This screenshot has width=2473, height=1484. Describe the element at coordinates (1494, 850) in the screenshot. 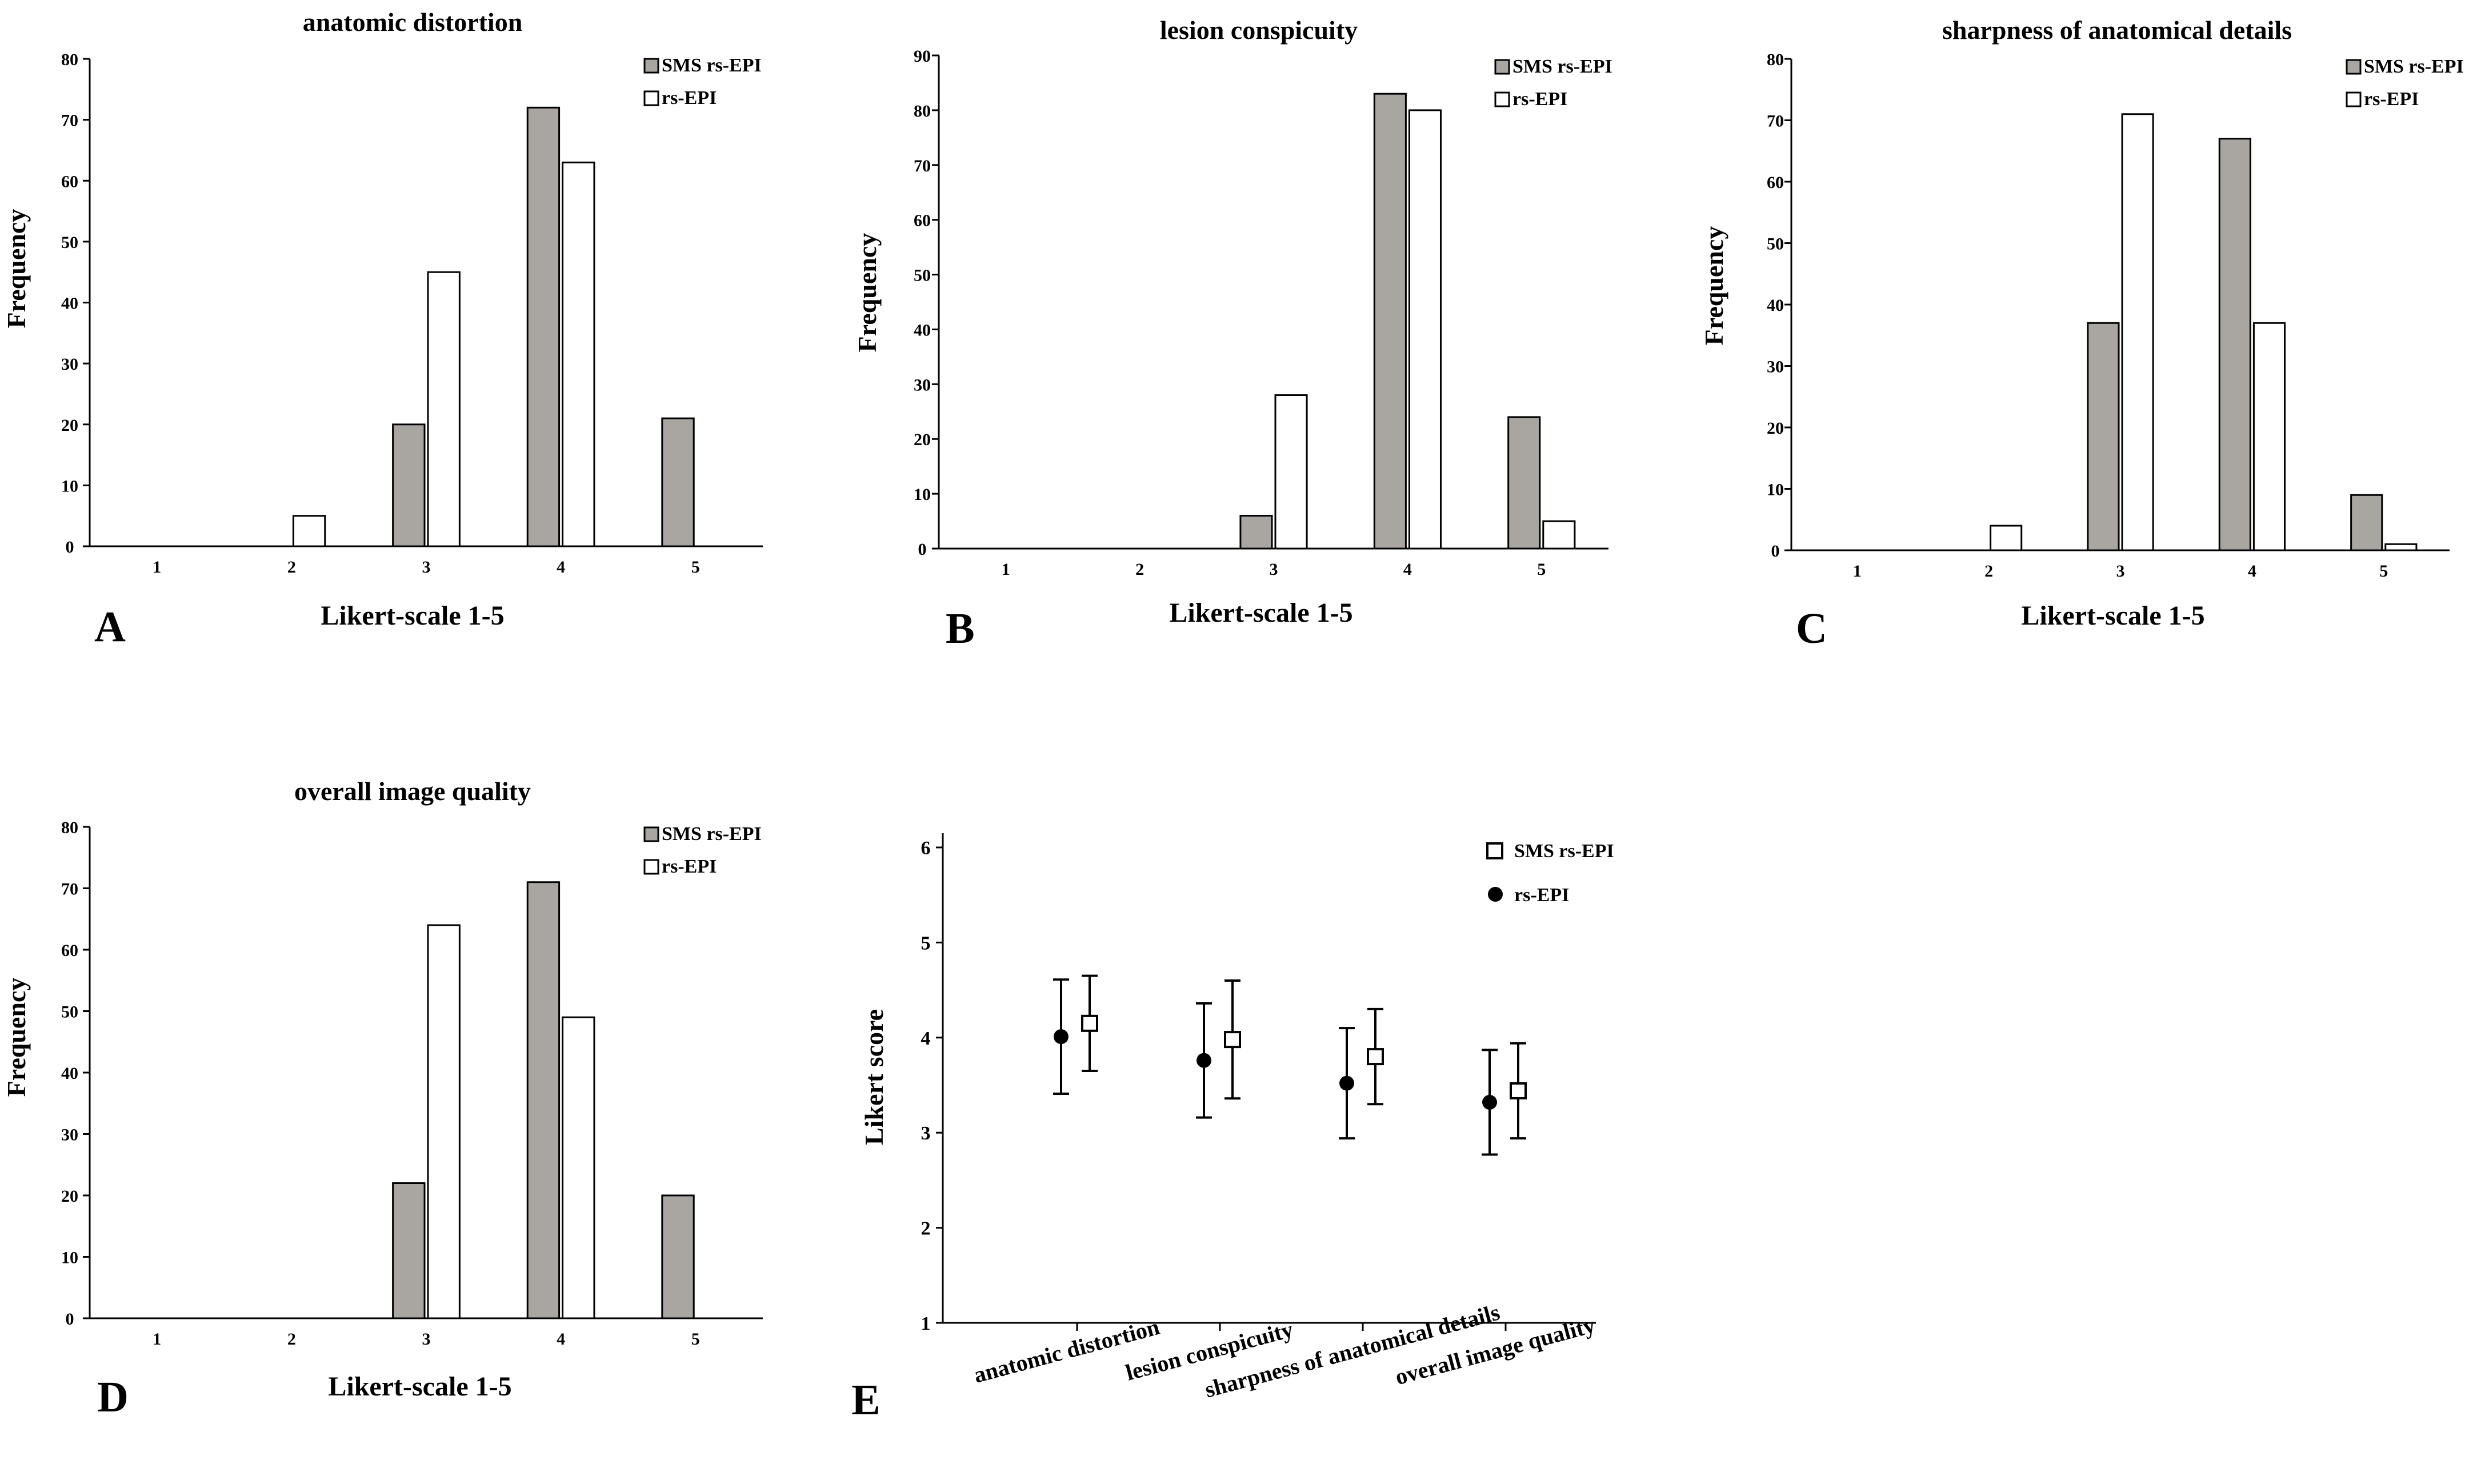

I see `legend-marker-sms` at that location.